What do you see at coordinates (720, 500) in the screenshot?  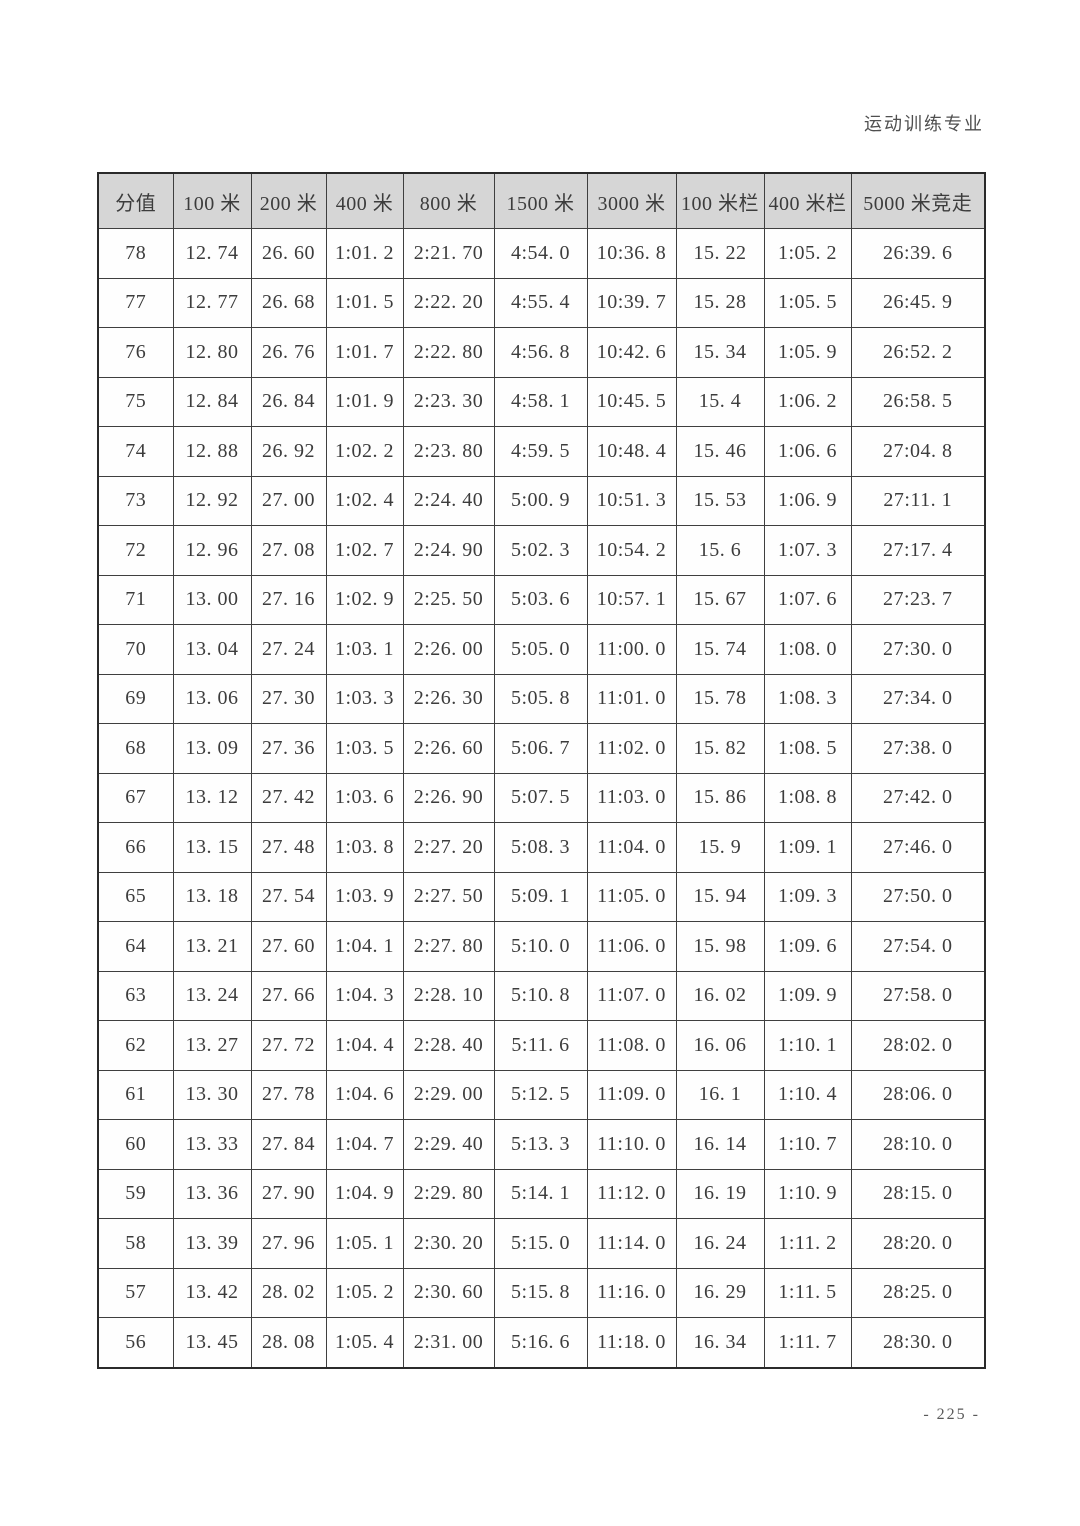 I see `result-cell: 15. 53` at bounding box center [720, 500].